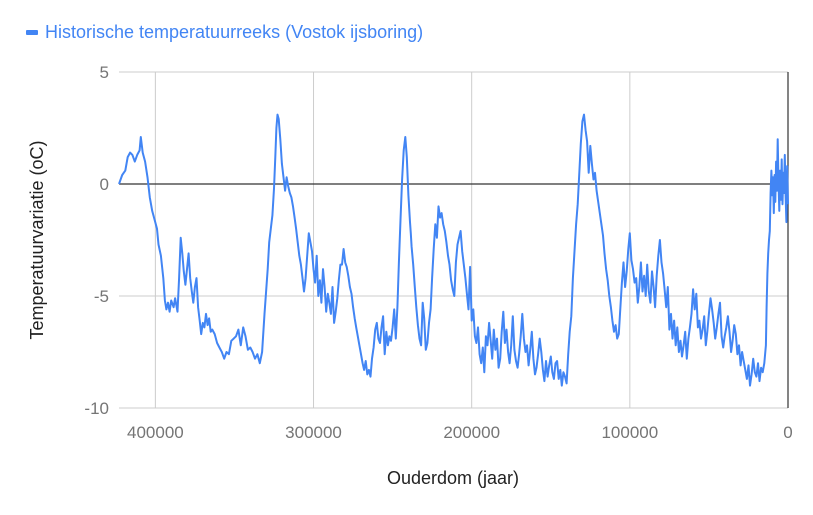 This screenshot has height=515, width=813. What do you see at coordinates (32, 32) in the screenshot?
I see `legend-swatch-icon` at bounding box center [32, 32].